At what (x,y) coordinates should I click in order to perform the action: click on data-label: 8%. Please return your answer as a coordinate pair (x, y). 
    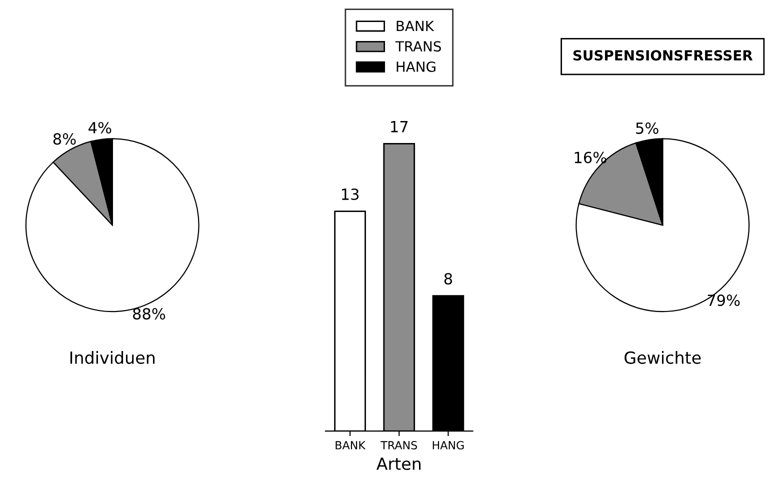
    Looking at the image, I should click on (64, 139).